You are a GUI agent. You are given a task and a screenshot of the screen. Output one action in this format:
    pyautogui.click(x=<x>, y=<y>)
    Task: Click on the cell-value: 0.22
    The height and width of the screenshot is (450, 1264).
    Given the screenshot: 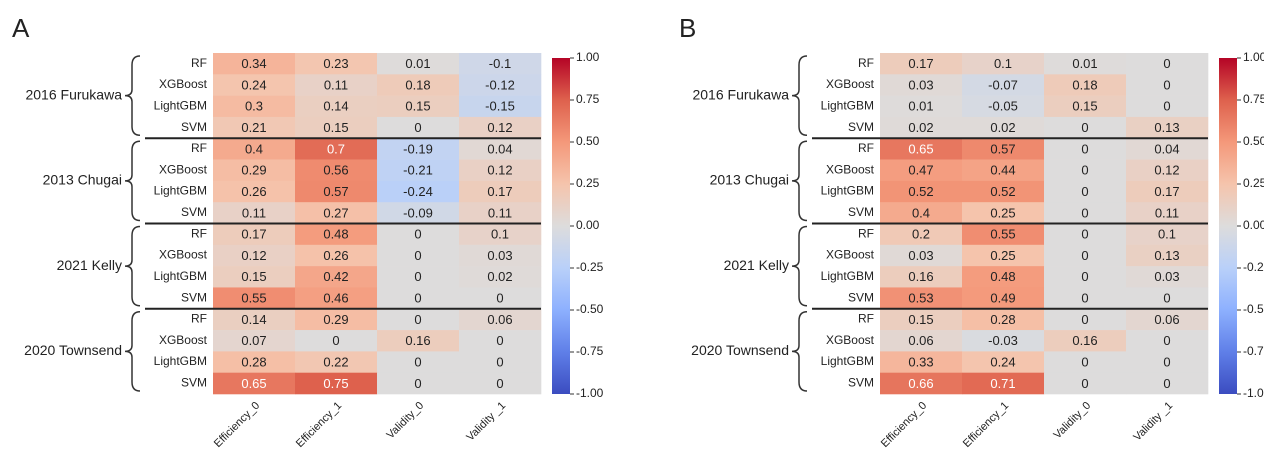 What is the action you would take?
    pyautogui.click(x=335, y=361)
    